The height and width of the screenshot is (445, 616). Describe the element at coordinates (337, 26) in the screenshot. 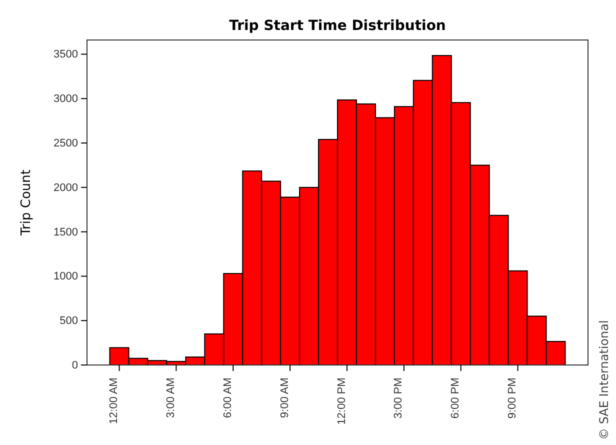

I see `chart-title: Trip Start Time Distribution` at that location.